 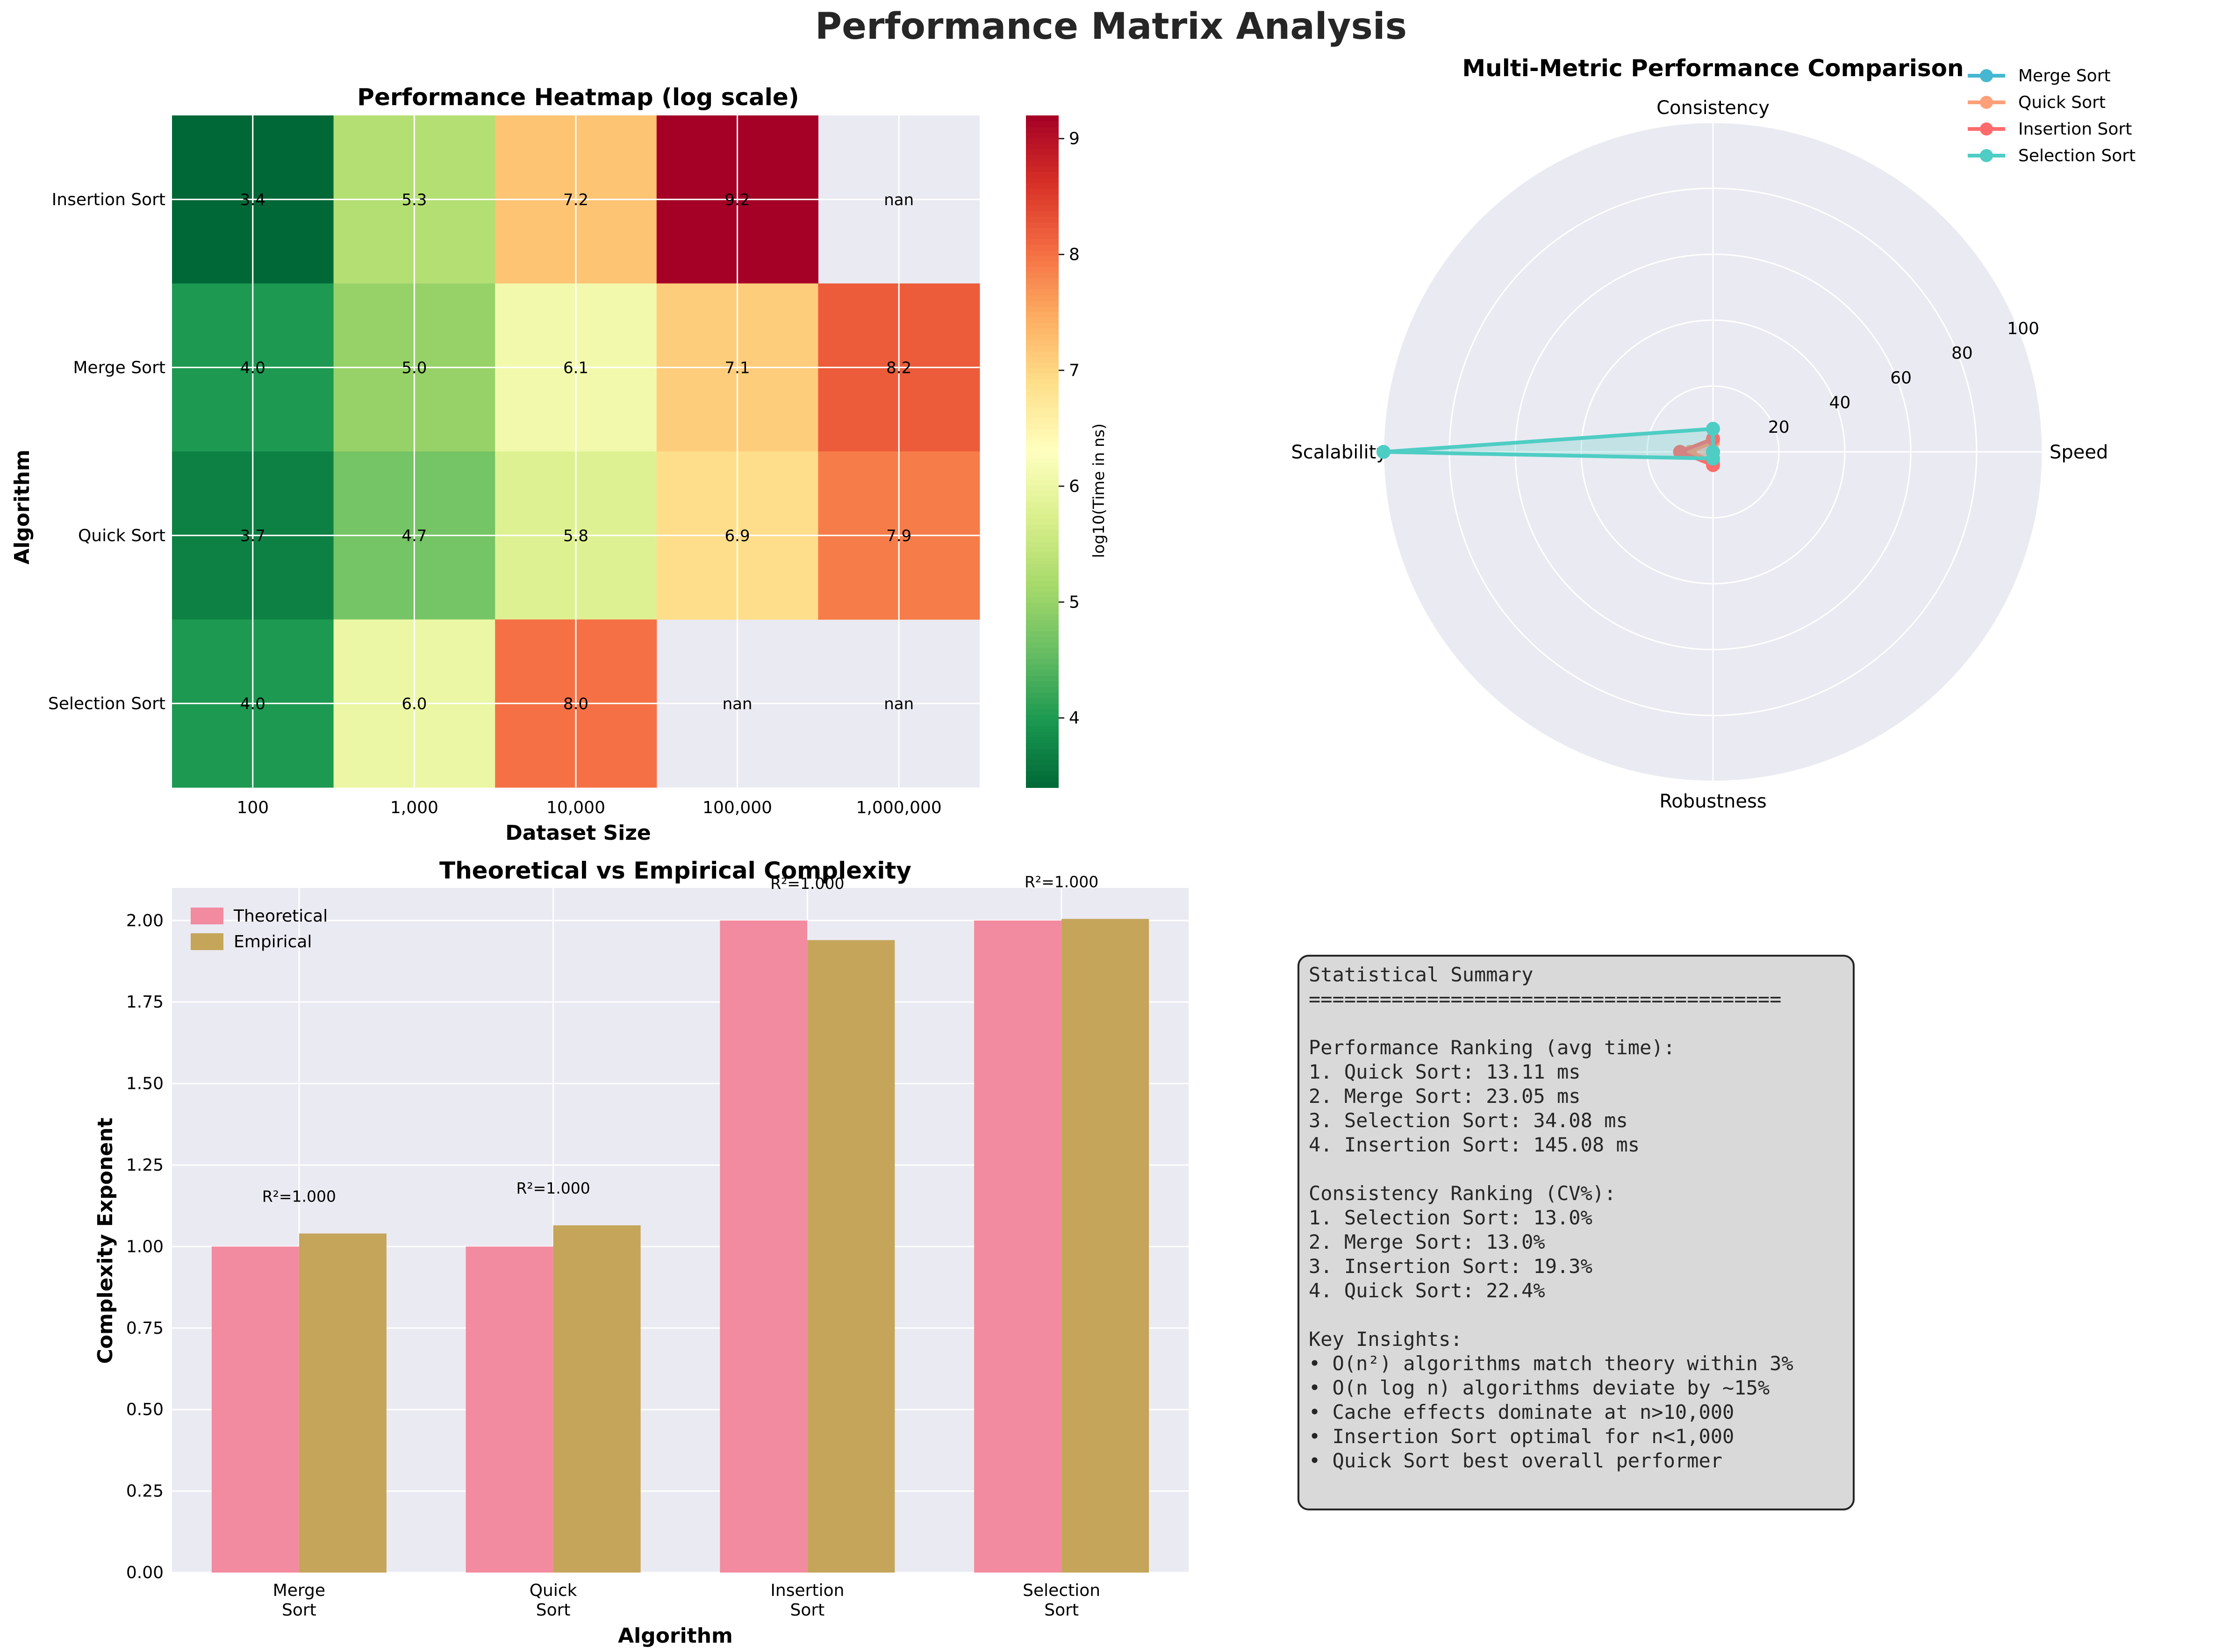 What do you see at coordinates (2079, 452) in the screenshot?
I see `radar-axis-label: Speed` at bounding box center [2079, 452].